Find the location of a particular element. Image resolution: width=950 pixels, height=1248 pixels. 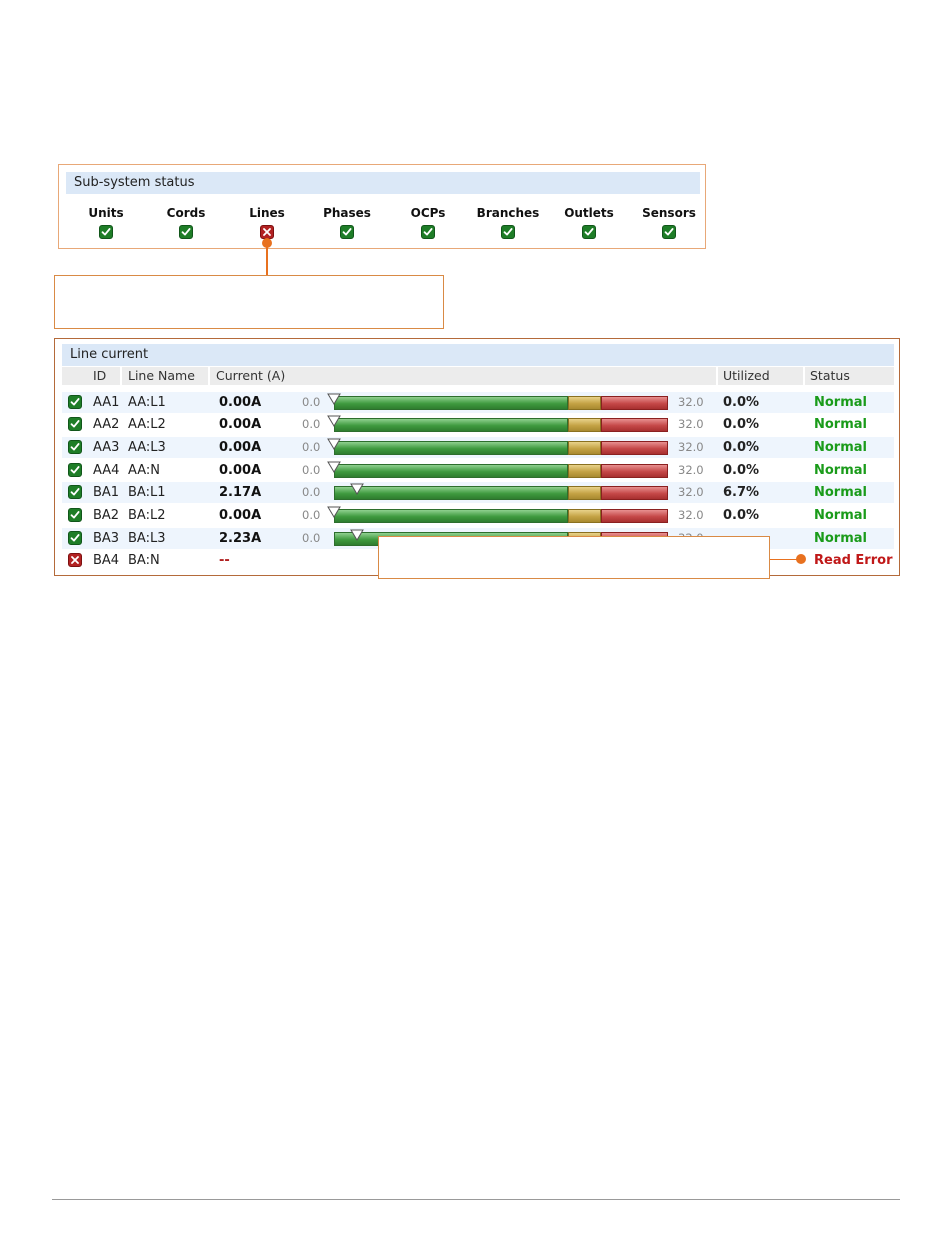

check-icon-units is located at coordinates (106, 232).